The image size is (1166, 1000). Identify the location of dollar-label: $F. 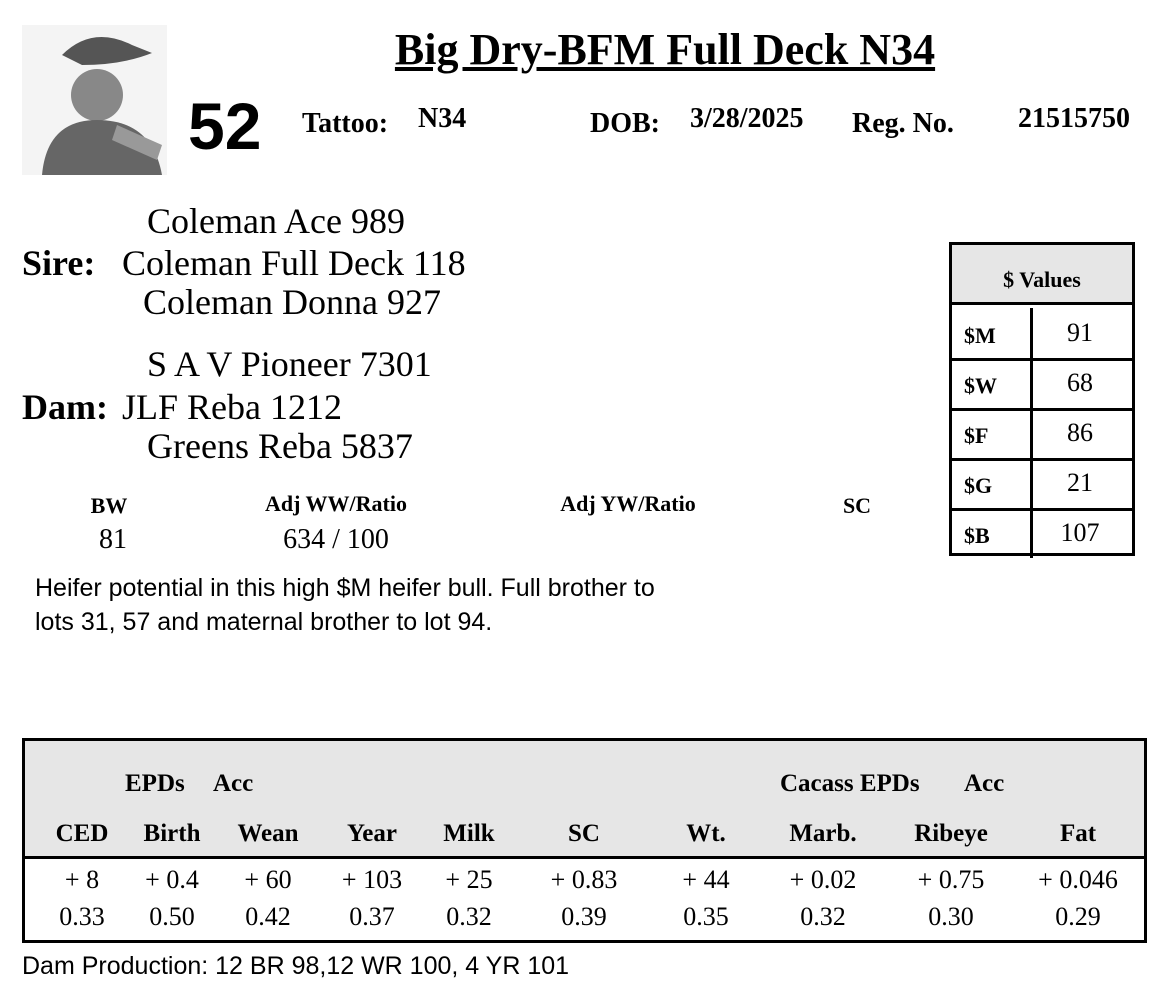
(976, 435).